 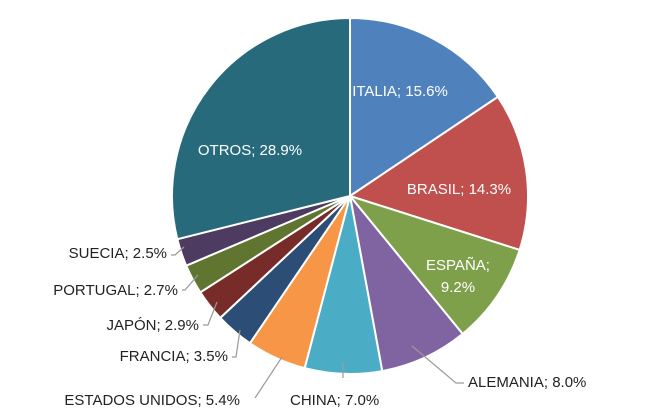 I want to click on leader-line-suecia, so click(x=178, y=251).